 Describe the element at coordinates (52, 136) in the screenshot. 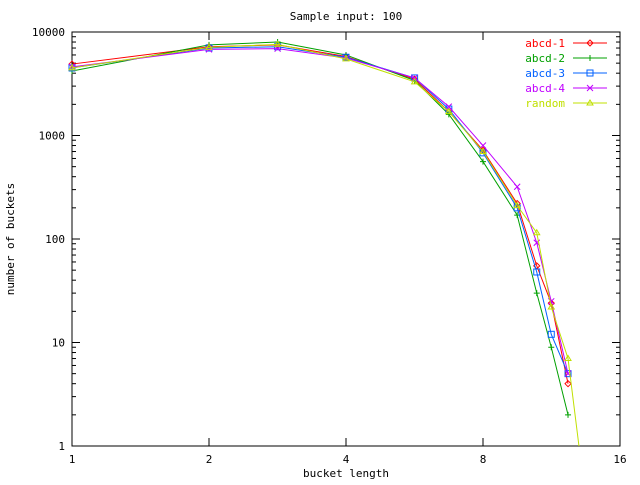

I see `y-tick-label: 1000` at that location.